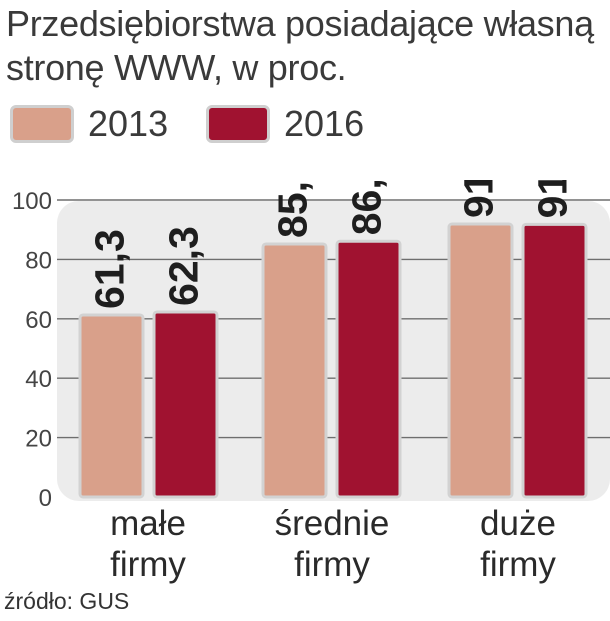 The image size is (610, 621). Describe the element at coordinates (38, 260) in the screenshot. I see `y-tick-label-80: 80` at that location.